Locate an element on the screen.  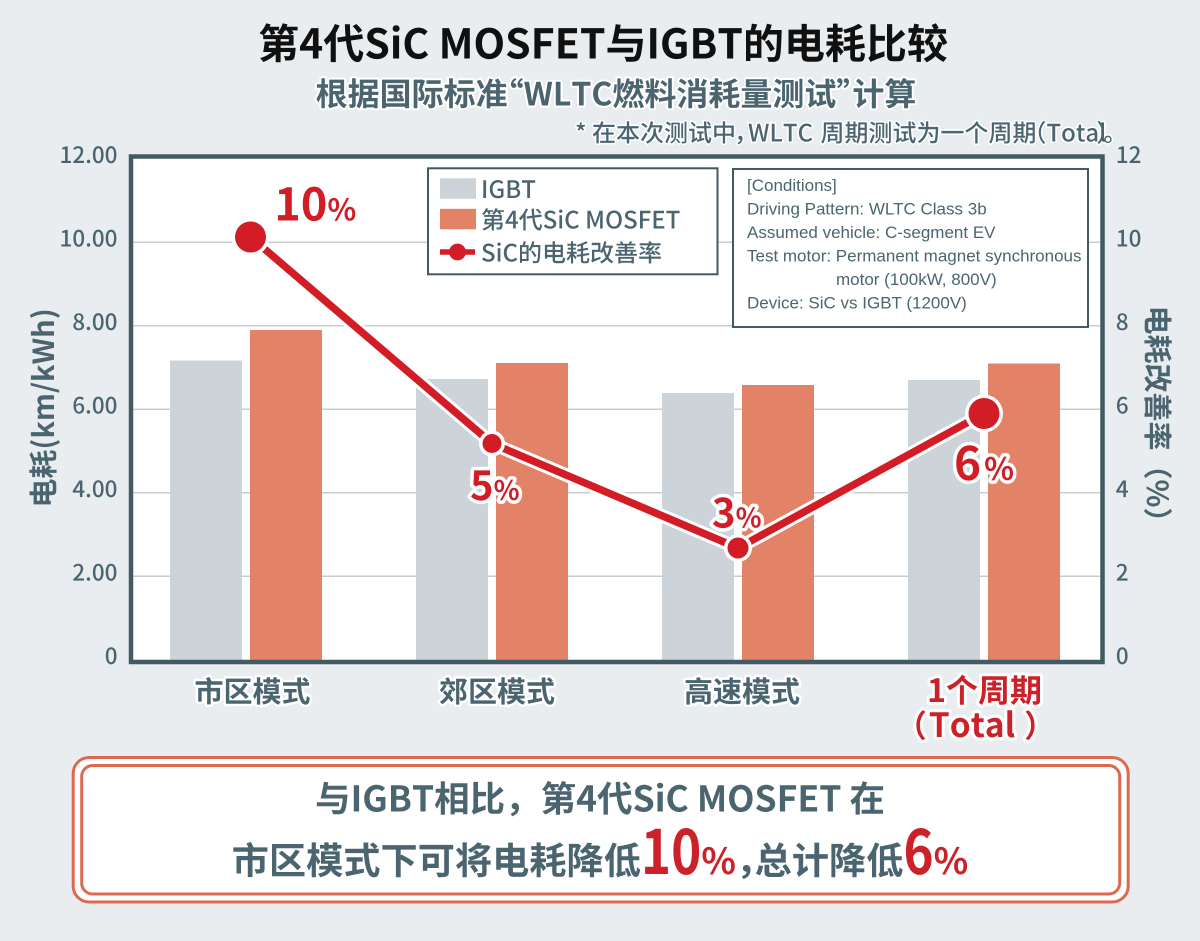
svg-text: Driving Pattern: WLTC Class 3b is located at coordinates (867, 209).